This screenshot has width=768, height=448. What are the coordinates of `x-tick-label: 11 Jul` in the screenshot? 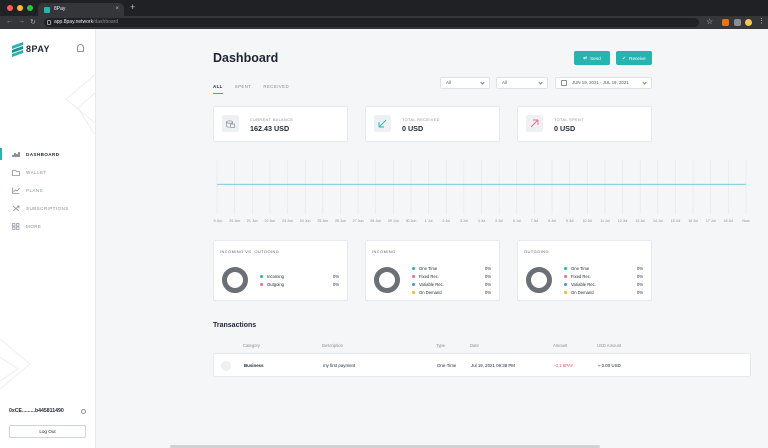 It's located at (605, 221).